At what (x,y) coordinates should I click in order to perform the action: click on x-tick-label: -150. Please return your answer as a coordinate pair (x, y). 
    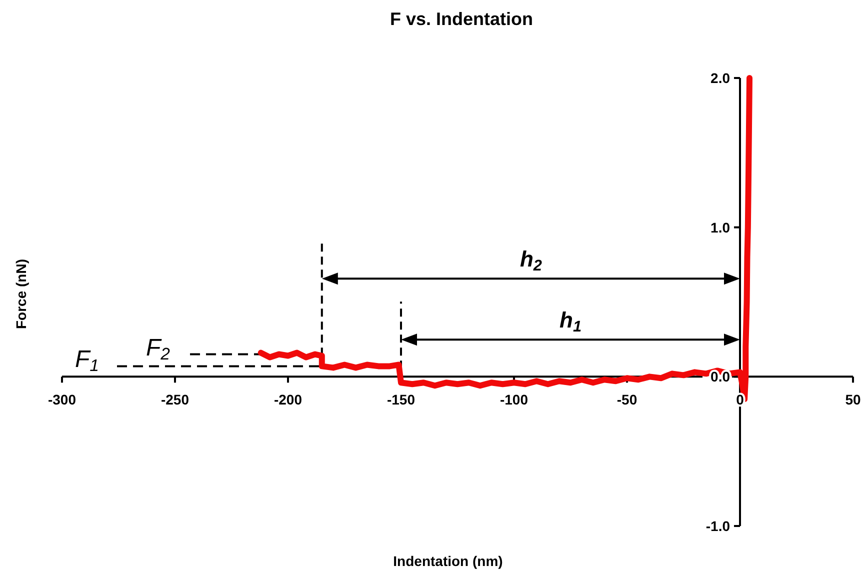
    Looking at the image, I should click on (401, 400).